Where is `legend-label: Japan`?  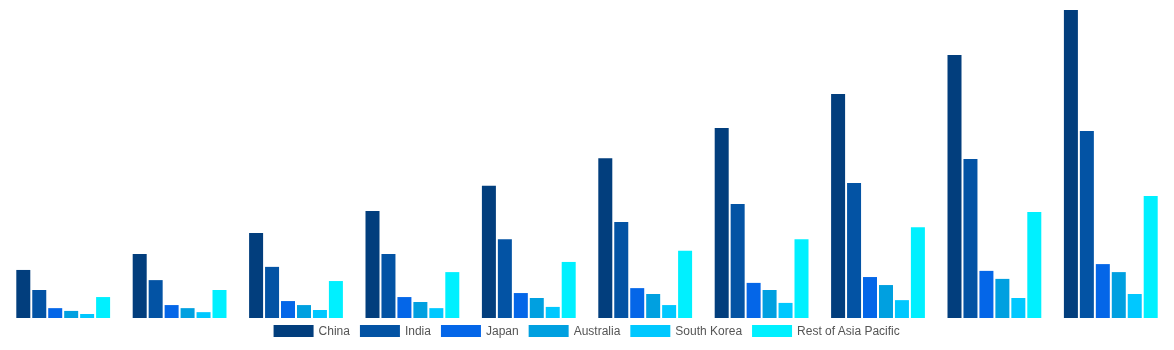
legend-label: Japan is located at coordinates (502, 331).